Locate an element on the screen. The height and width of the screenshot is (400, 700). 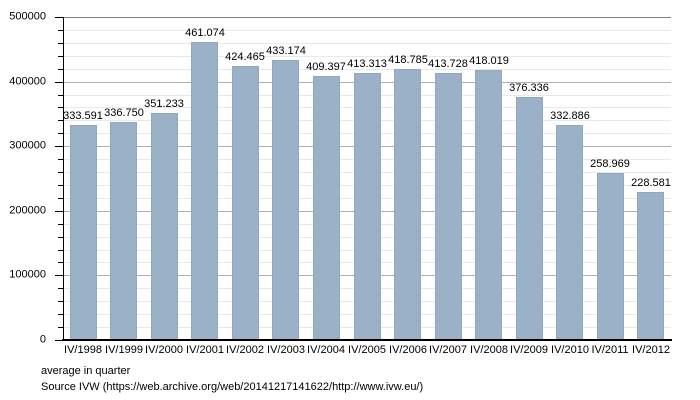
x-axis-tick-label: IV/1998 is located at coordinates (83, 350).